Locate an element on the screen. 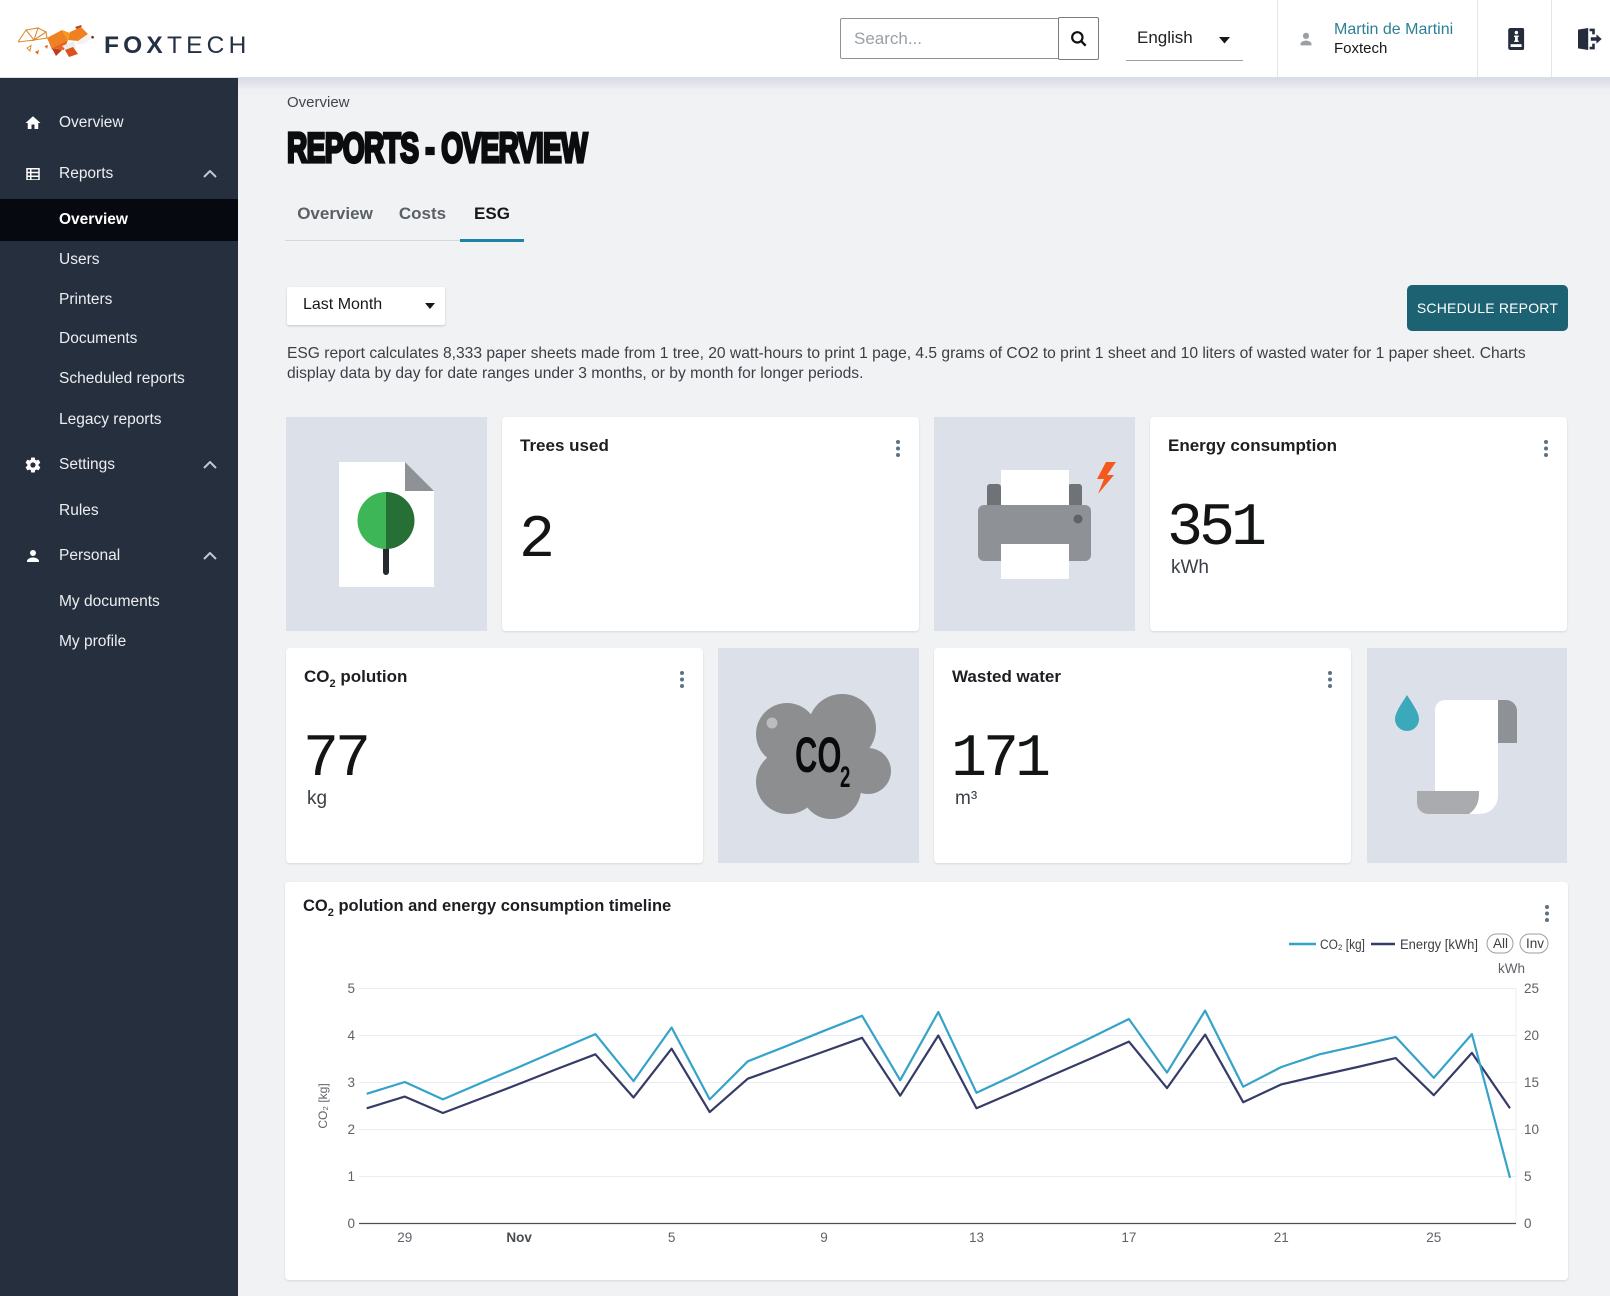 The height and width of the screenshot is (1296, 1610). svg-text: 15 is located at coordinates (1531, 1082).